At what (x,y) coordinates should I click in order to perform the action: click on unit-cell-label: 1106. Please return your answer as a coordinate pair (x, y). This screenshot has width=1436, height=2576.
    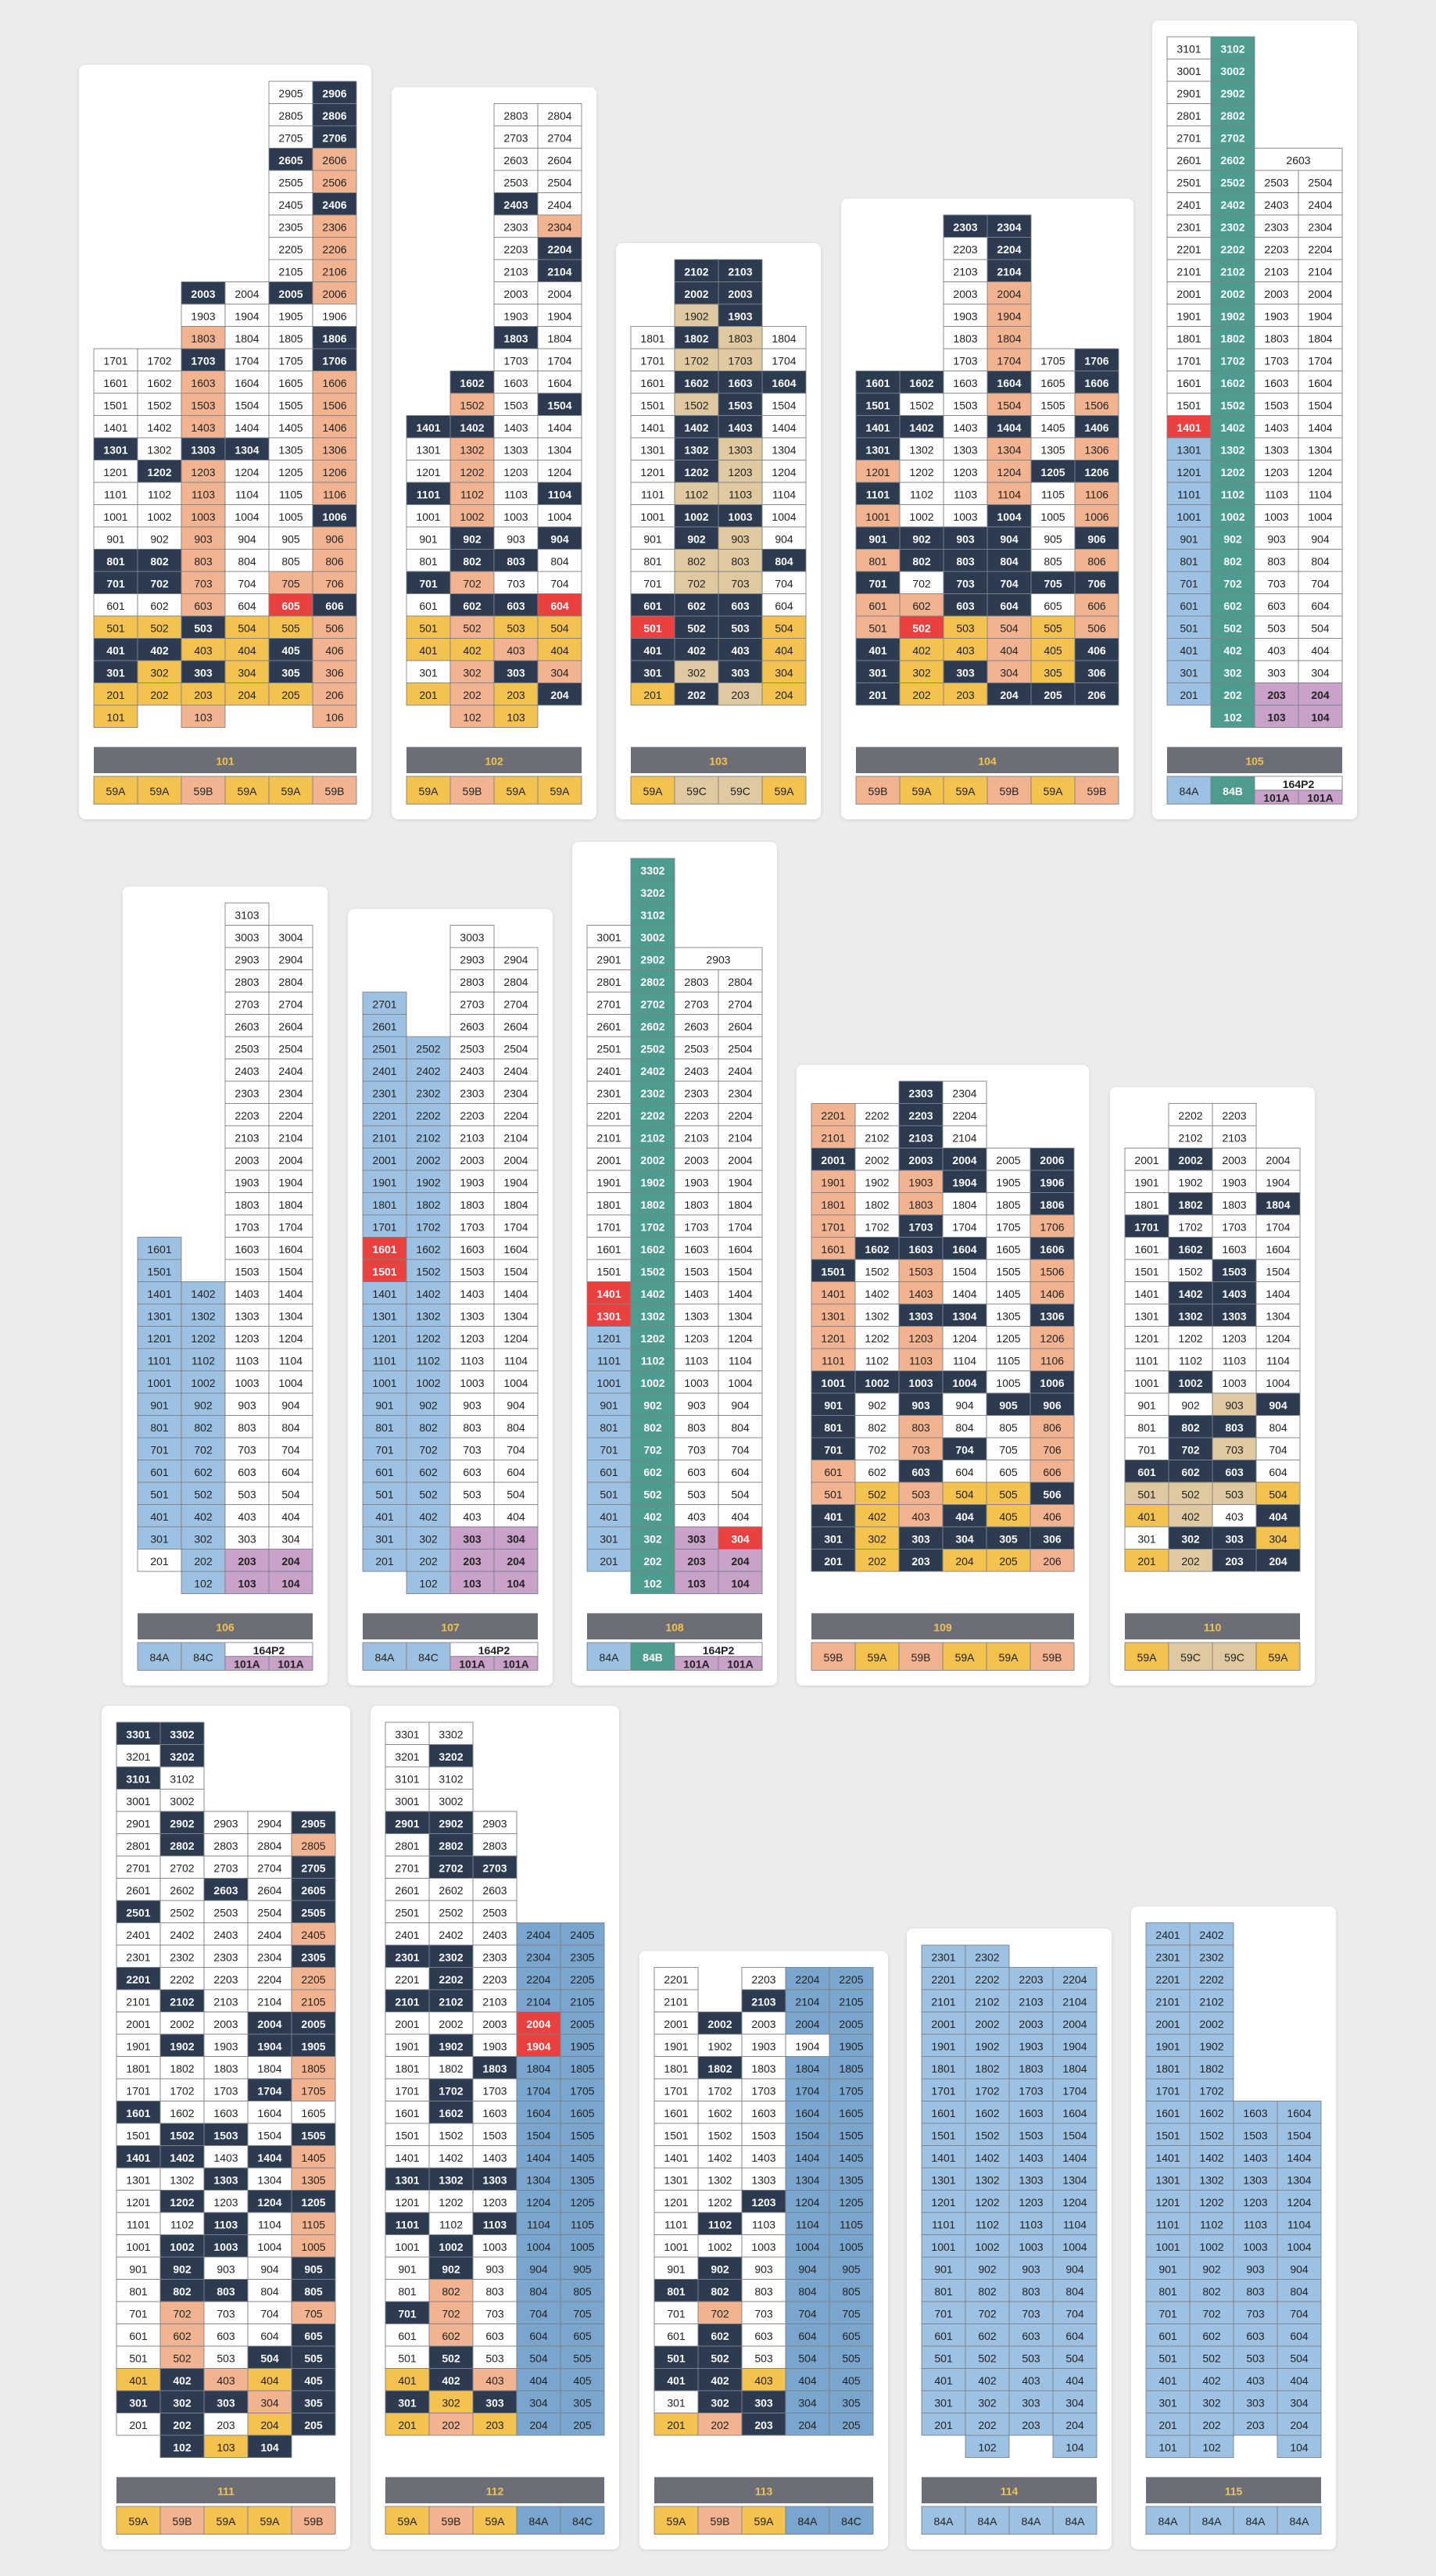
    Looking at the image, I should click on (1096, 494).